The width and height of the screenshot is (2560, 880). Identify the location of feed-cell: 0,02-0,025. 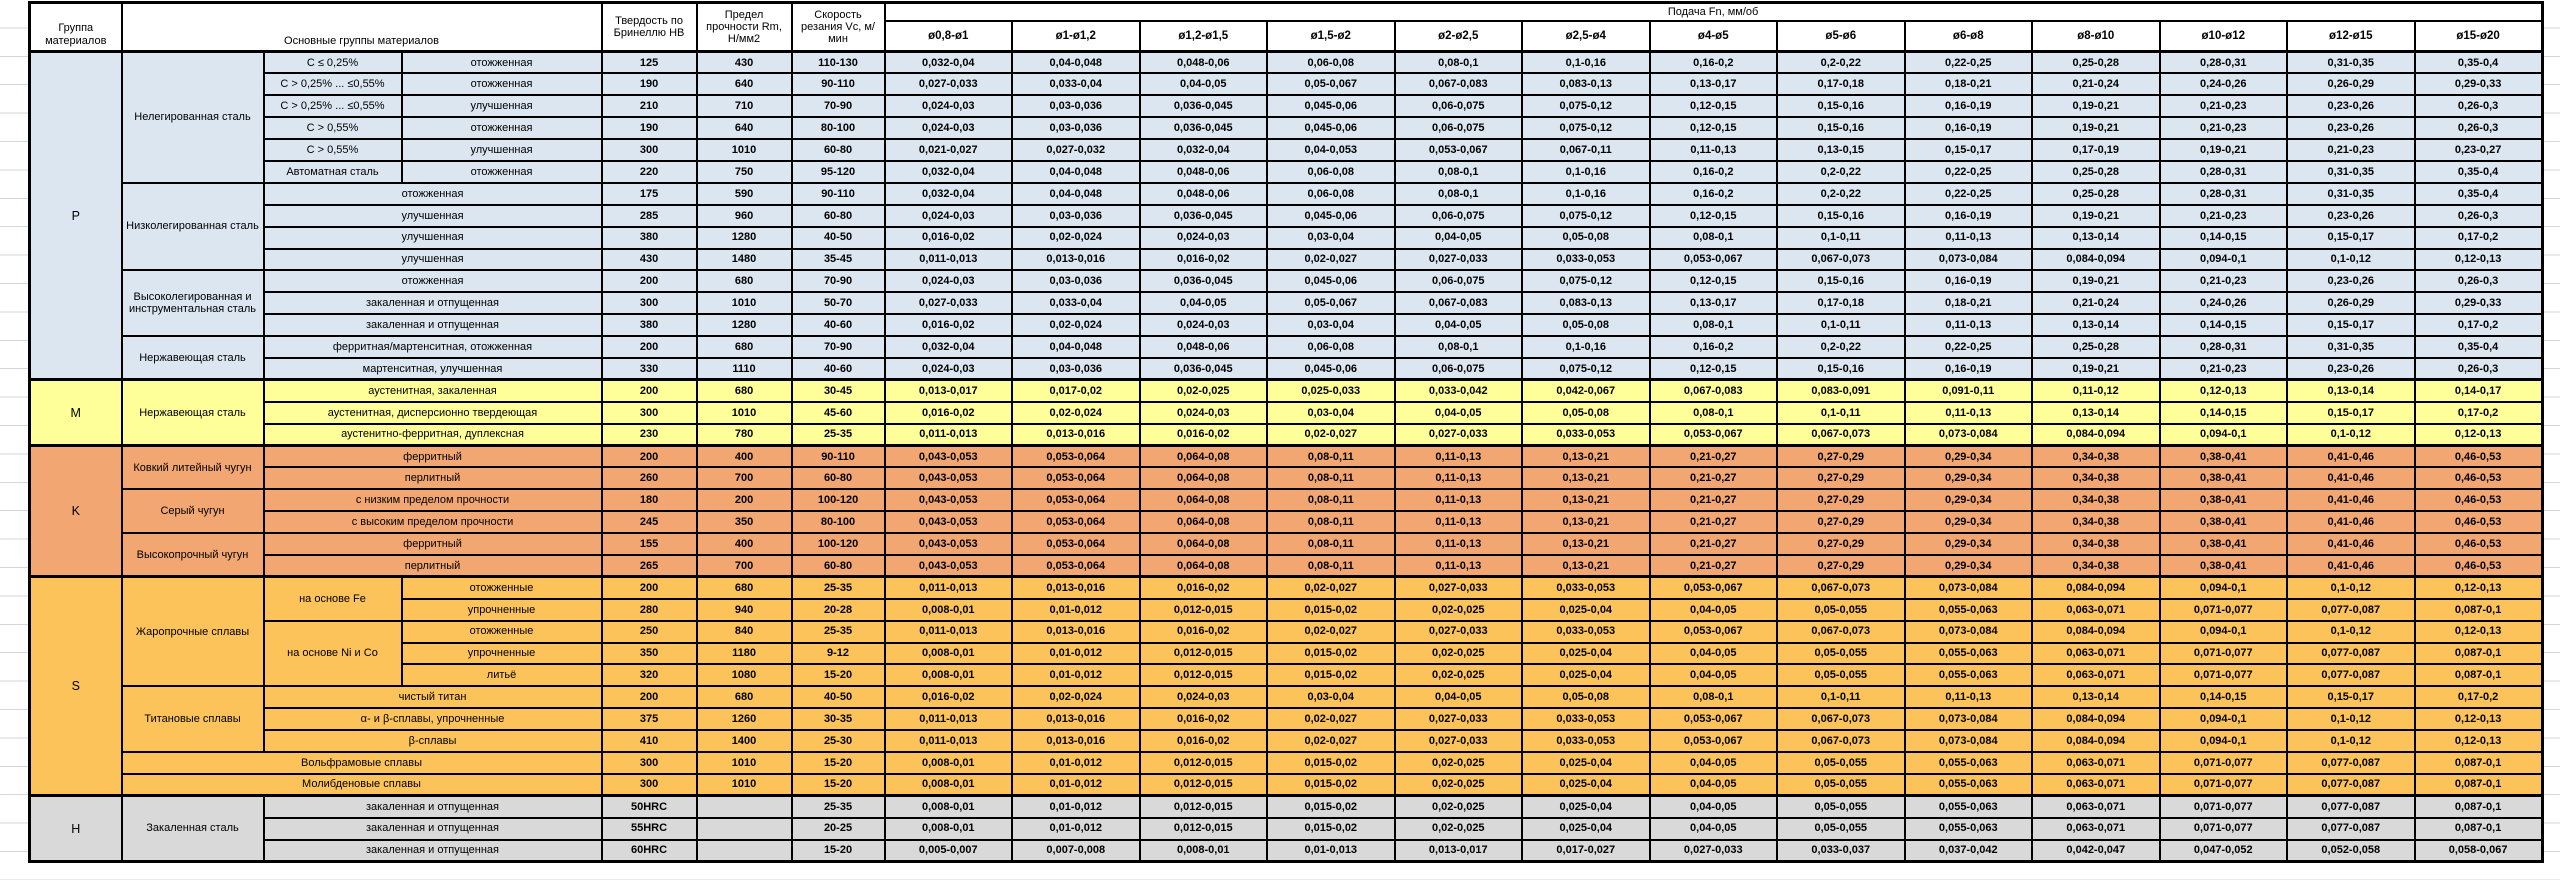
(1458, 653).